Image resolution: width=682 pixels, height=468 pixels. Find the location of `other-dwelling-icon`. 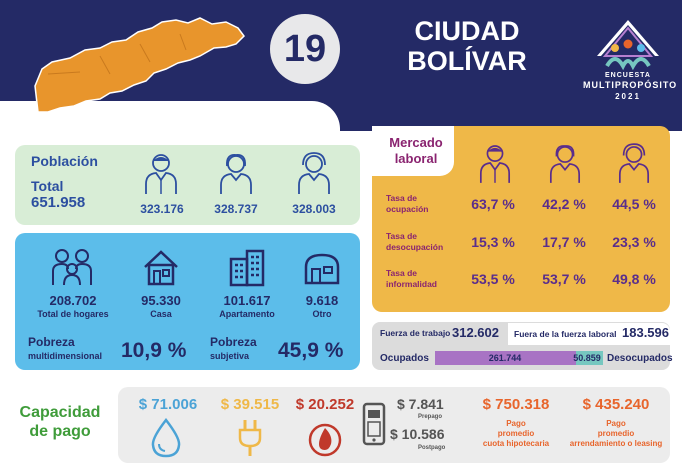

other-dwelling-icon is located at coordinates (322, 269).